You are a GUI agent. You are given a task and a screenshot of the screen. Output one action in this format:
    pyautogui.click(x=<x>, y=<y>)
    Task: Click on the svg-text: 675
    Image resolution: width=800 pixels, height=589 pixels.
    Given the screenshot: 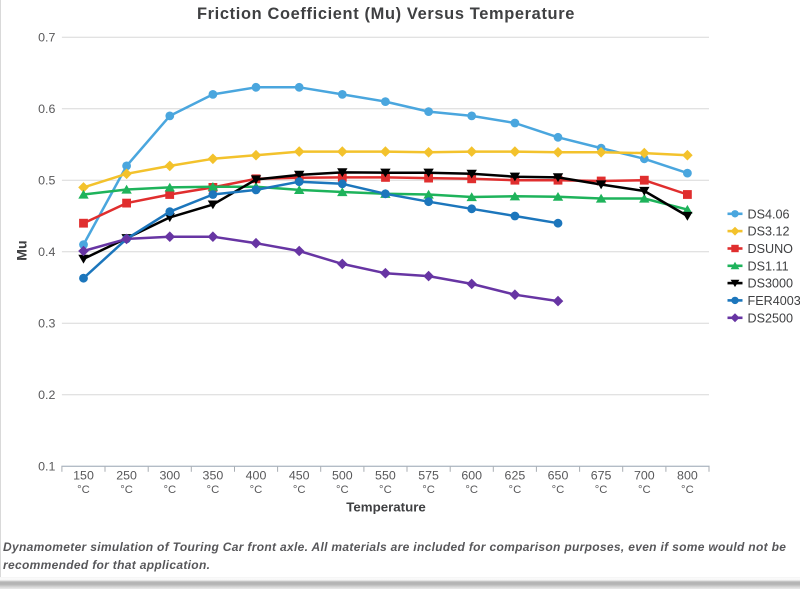 What is the action you would take?
    pyautogui.click(x=601, y=476)
    